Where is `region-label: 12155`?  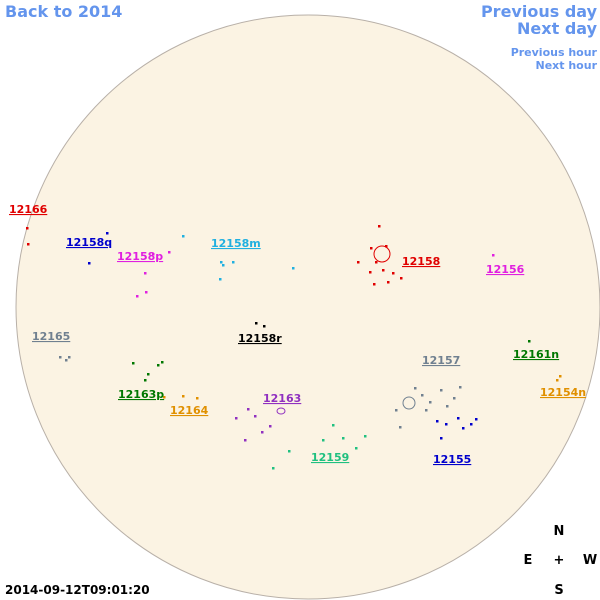
region-label: 12155 is located at coordinates (452, 459).